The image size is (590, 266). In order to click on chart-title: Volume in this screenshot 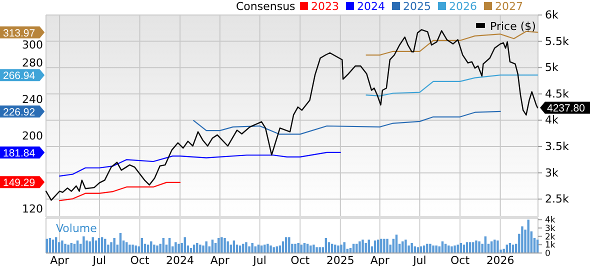, I will do `click(77, 228)`.